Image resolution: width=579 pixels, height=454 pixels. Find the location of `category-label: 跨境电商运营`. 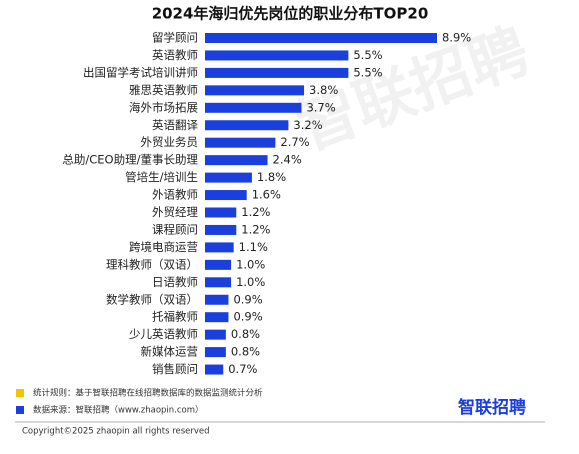

category-label: 跨境电商运营 is located at coordinates (163, 247).